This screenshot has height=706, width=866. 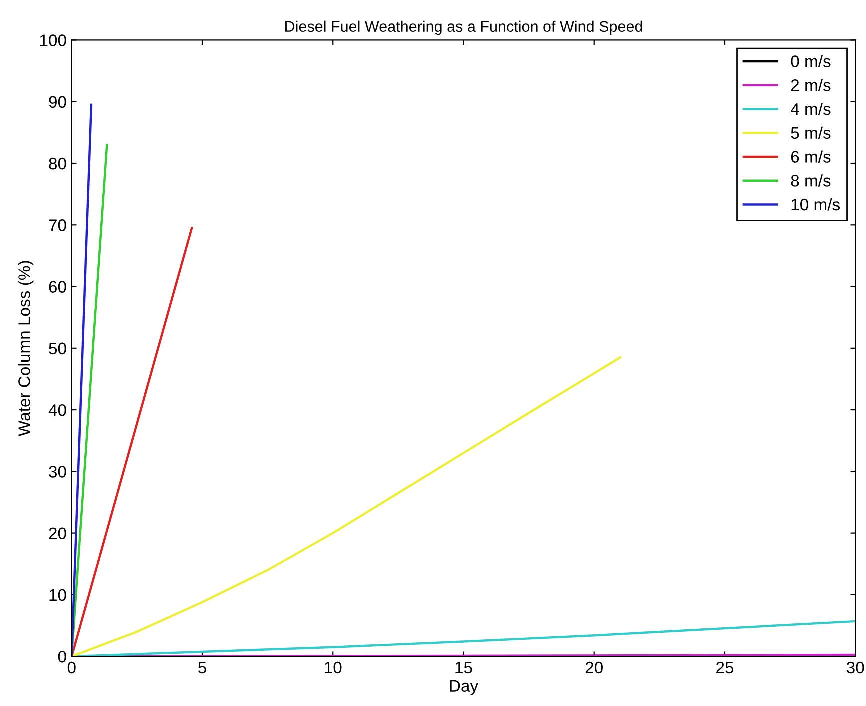 I want to click on x-tick-label: 5, so click(x=202, y=668).